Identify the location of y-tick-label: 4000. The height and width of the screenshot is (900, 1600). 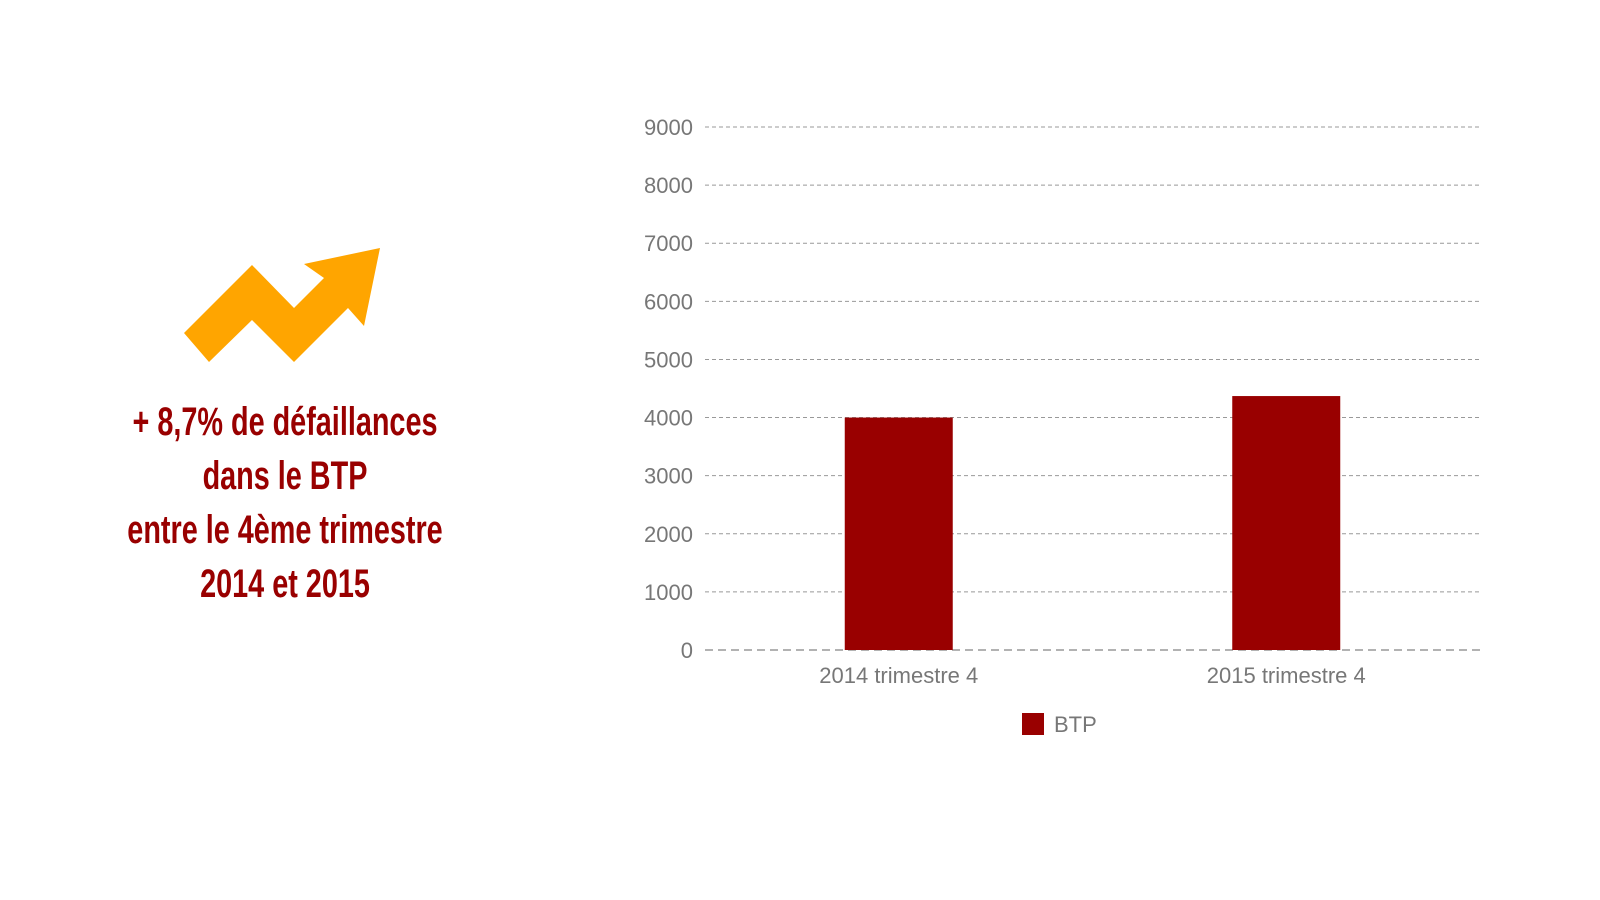
(668, 418).